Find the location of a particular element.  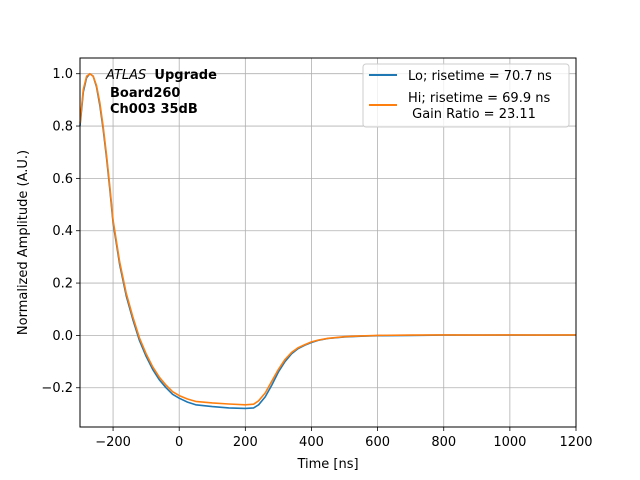

annotation-board: Board260 is located at coordinates (145, 93).